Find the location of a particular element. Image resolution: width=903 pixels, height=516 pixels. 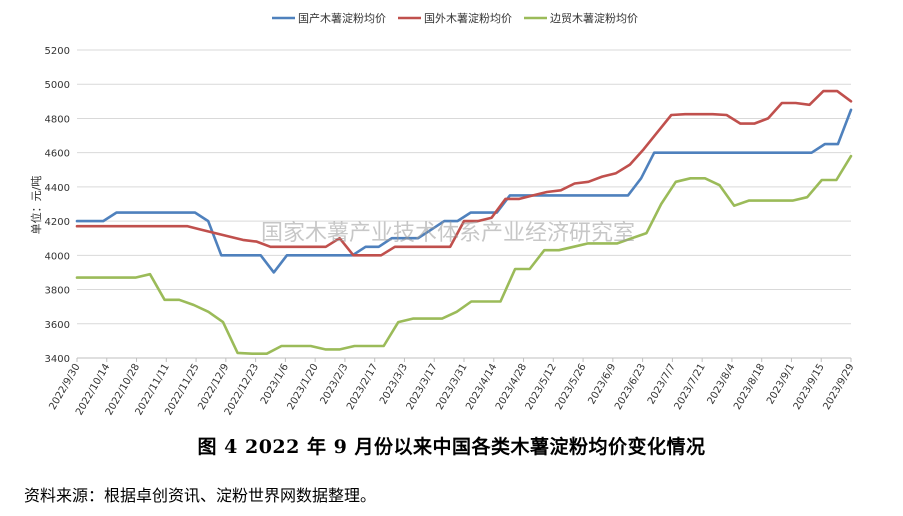

legend: 国产木薯淀粉均价 国外木薯淀粉均价 边贸木薯淀粉均价 is located at coordinates (455, 18).